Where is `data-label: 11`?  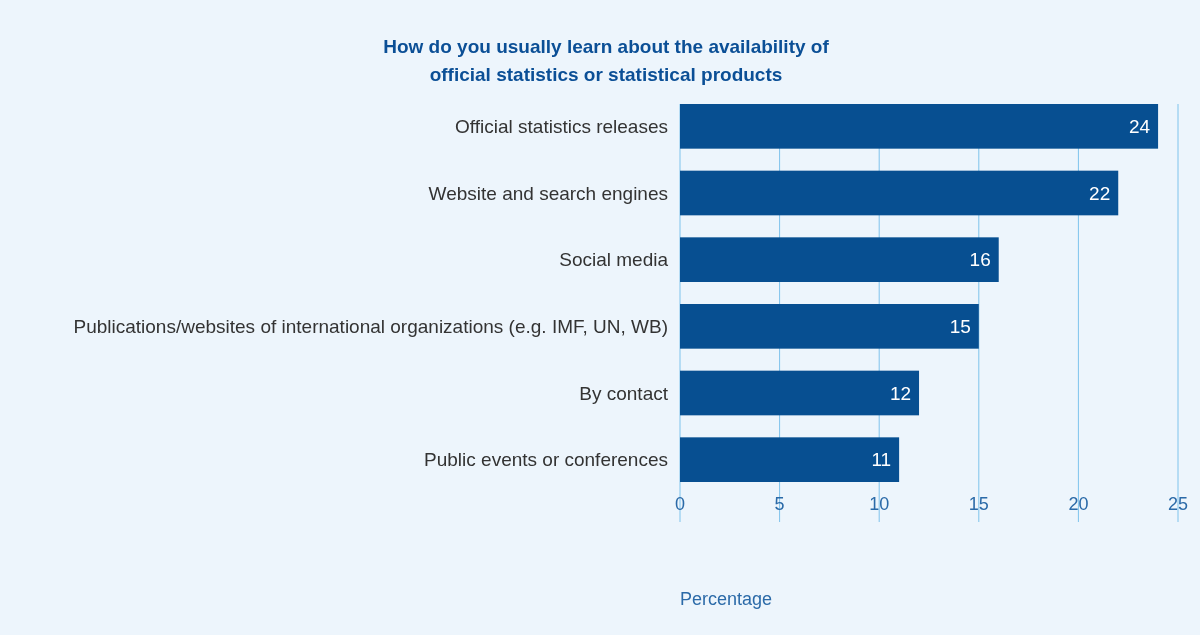 data-label: 11 is located at coordinates (881, 460).